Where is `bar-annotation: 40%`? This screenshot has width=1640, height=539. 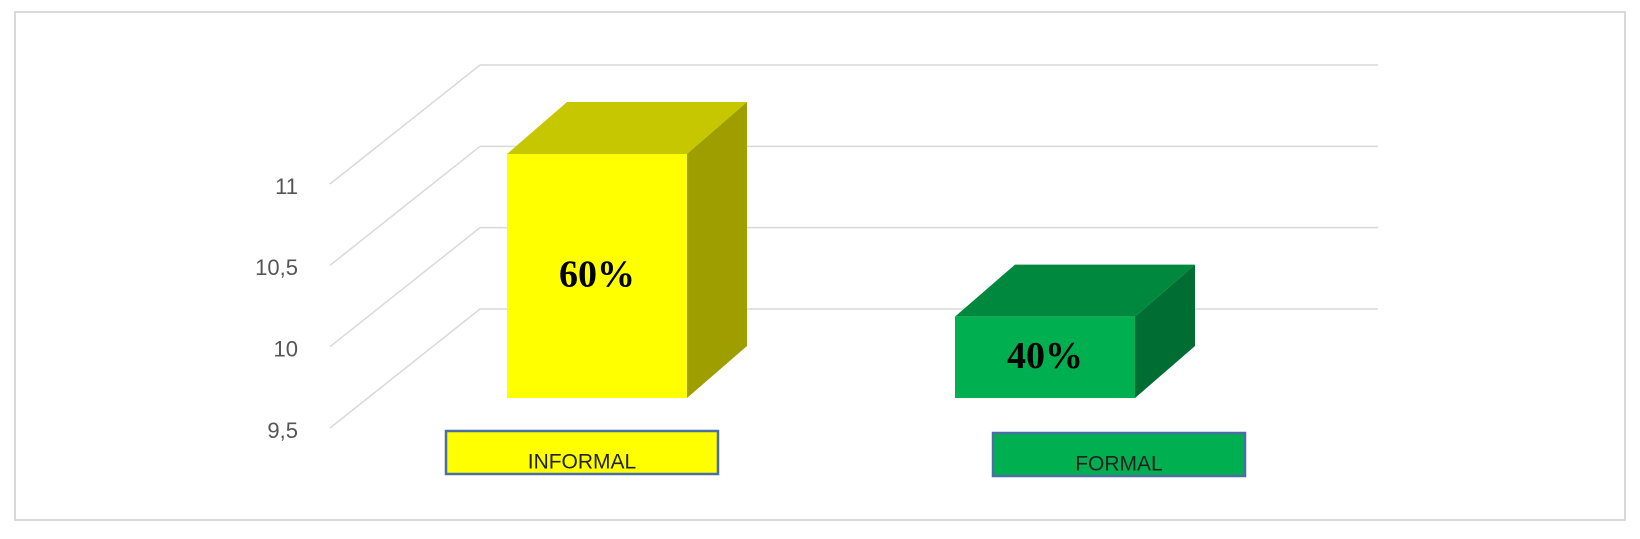 bar-annotation: 40% is located at coordinates (1045, 356).